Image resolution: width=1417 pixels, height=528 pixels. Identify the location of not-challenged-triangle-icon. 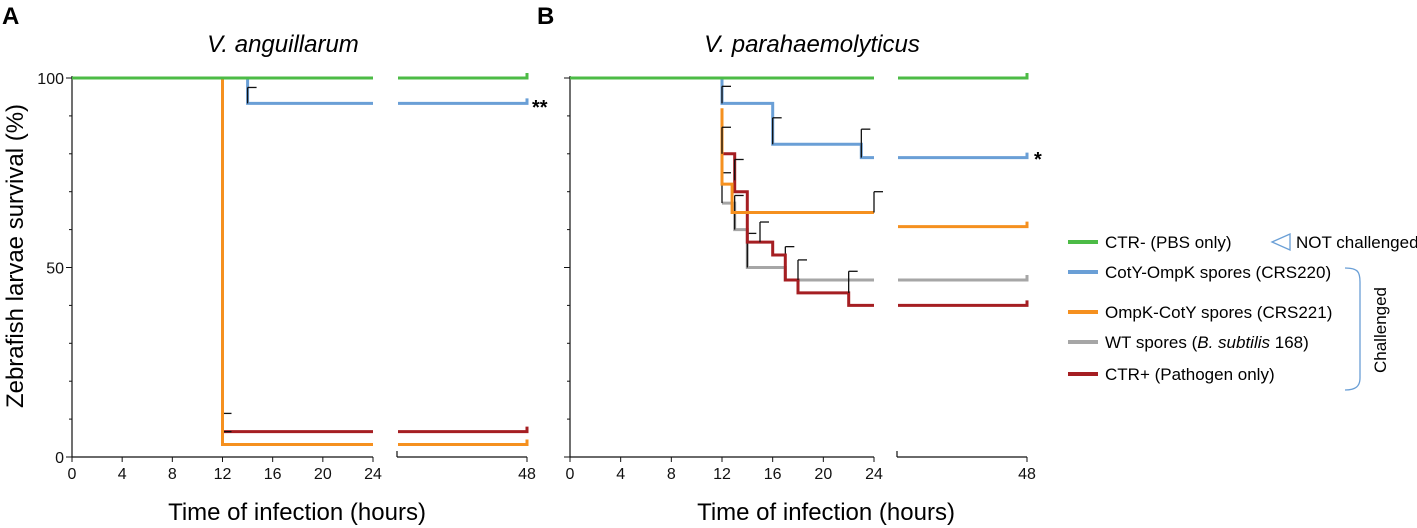
(1280, 242).